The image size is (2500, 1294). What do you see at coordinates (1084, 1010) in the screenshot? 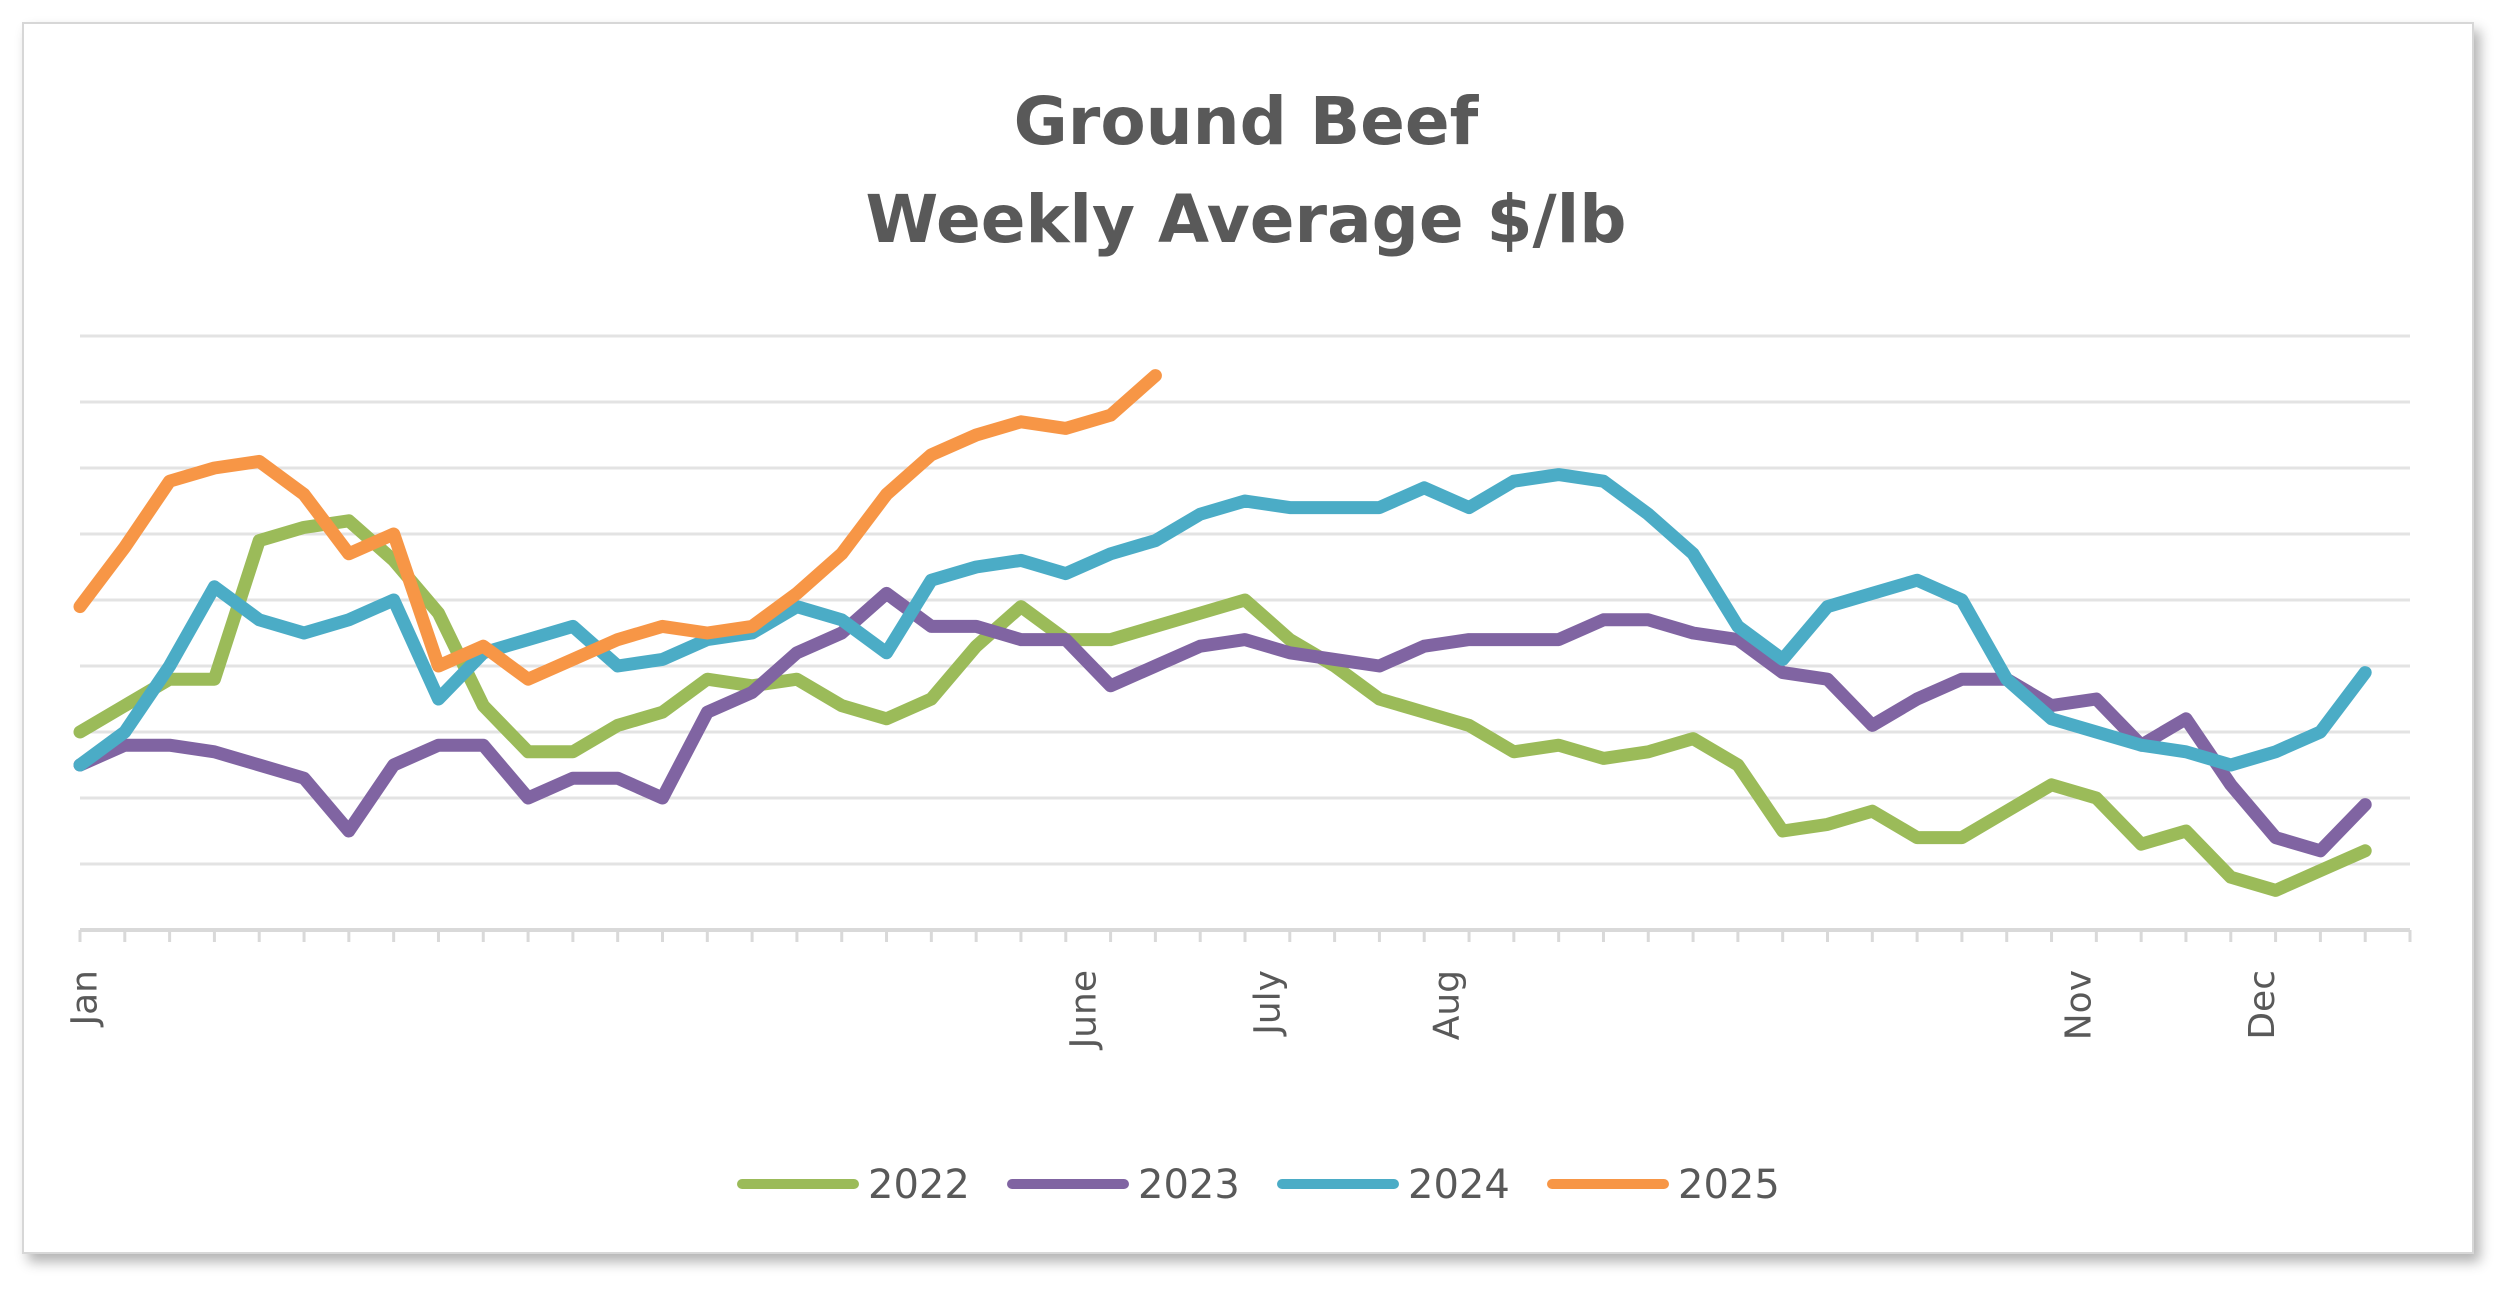
I see `x-tick-label: June` at bounding box center [1084, 1010].